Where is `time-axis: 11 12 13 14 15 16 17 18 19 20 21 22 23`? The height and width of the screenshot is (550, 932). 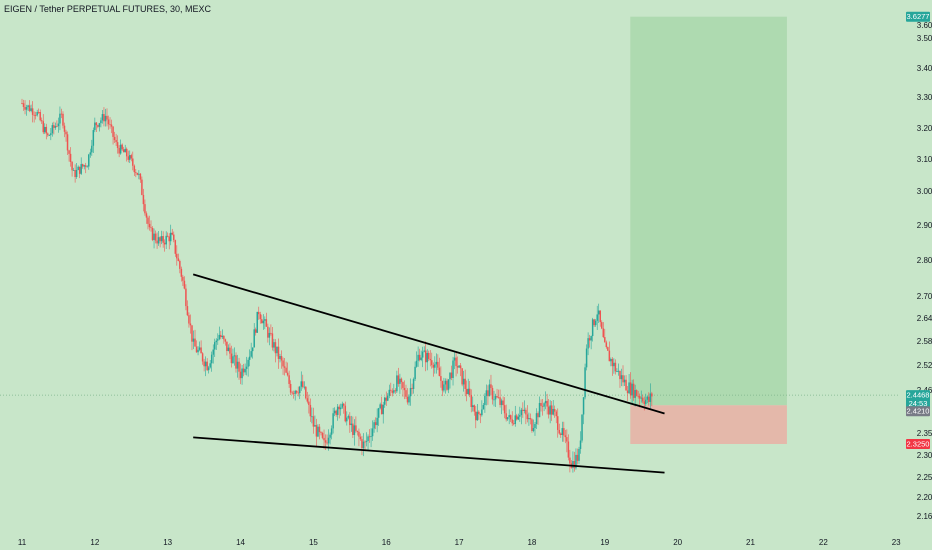 time-axis: 11 12 13 14 15 16 17 18 19 20 21 22 23 is located at coordinates (459, 542).